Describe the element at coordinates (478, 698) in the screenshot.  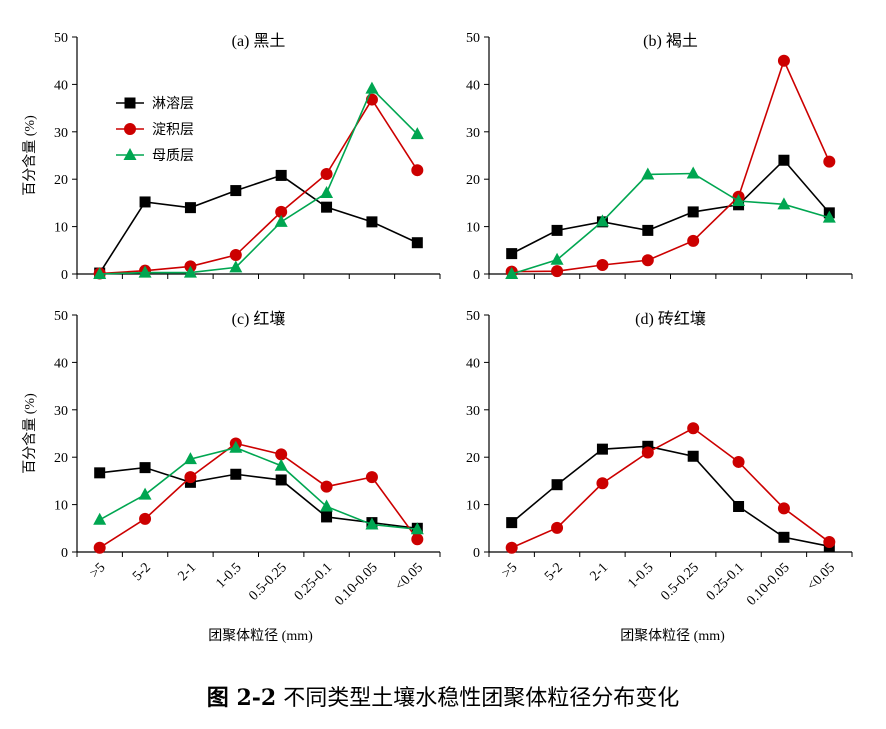
I see `figure-caption-text: 不同类型土壤水稳性团聚体粒径分布变化` at that location.